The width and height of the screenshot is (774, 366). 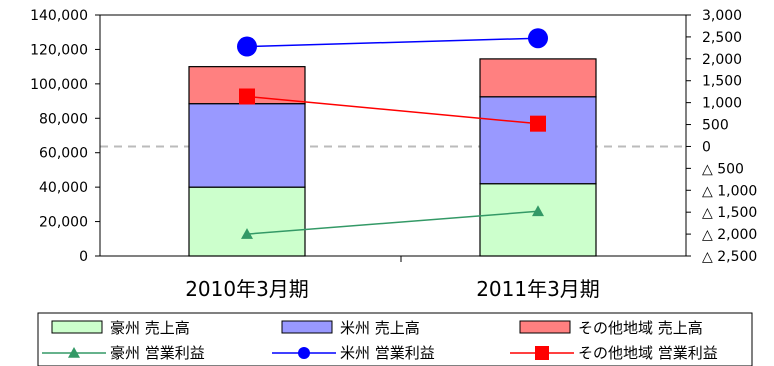 What do you see at coordinates (706, 147) in the screenshot?
I see `right-axis-tick-label: 0` at bounding box center [706, 147].